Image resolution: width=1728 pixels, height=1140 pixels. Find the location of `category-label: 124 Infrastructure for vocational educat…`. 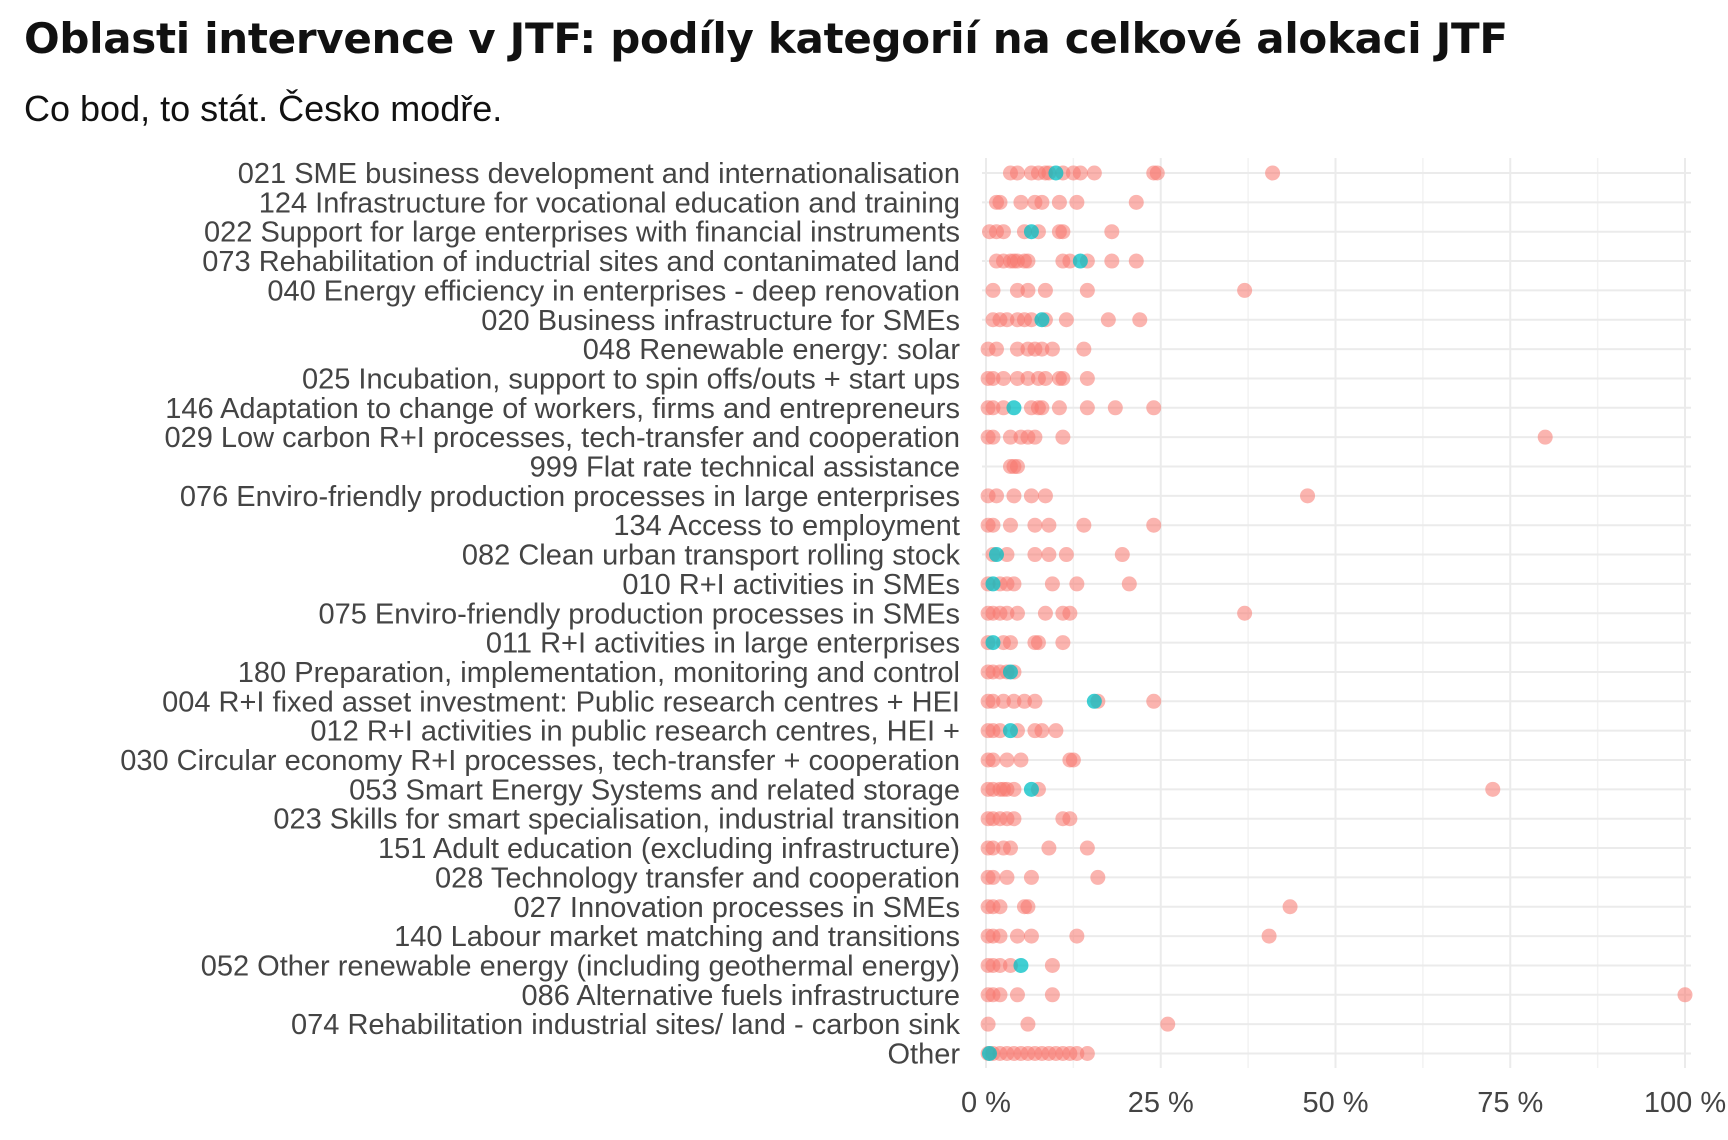

category-label: 124 Infrastructure for vocational educat… is located at coordinates (609, 203).